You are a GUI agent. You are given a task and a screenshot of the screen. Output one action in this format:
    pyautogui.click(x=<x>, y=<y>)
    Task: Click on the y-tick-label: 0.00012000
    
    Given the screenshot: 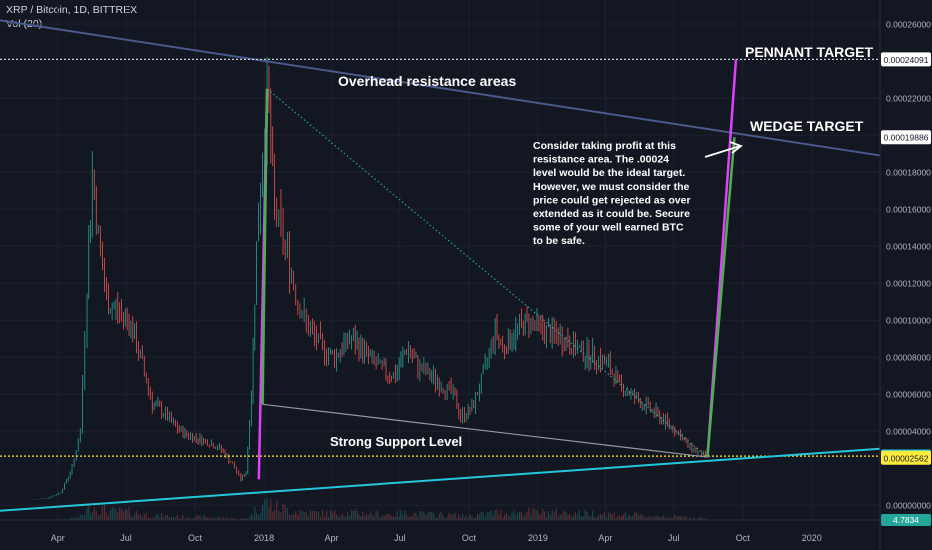 What is the action you would take?
    pyautogui.click(x=908, y=284)
    